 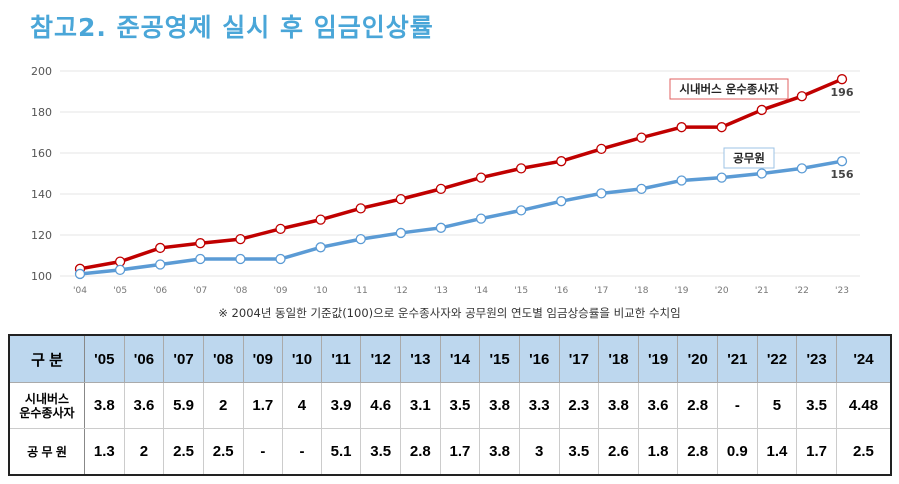 I want to click on x-tick-label: '08, so click(x=240, y=291).